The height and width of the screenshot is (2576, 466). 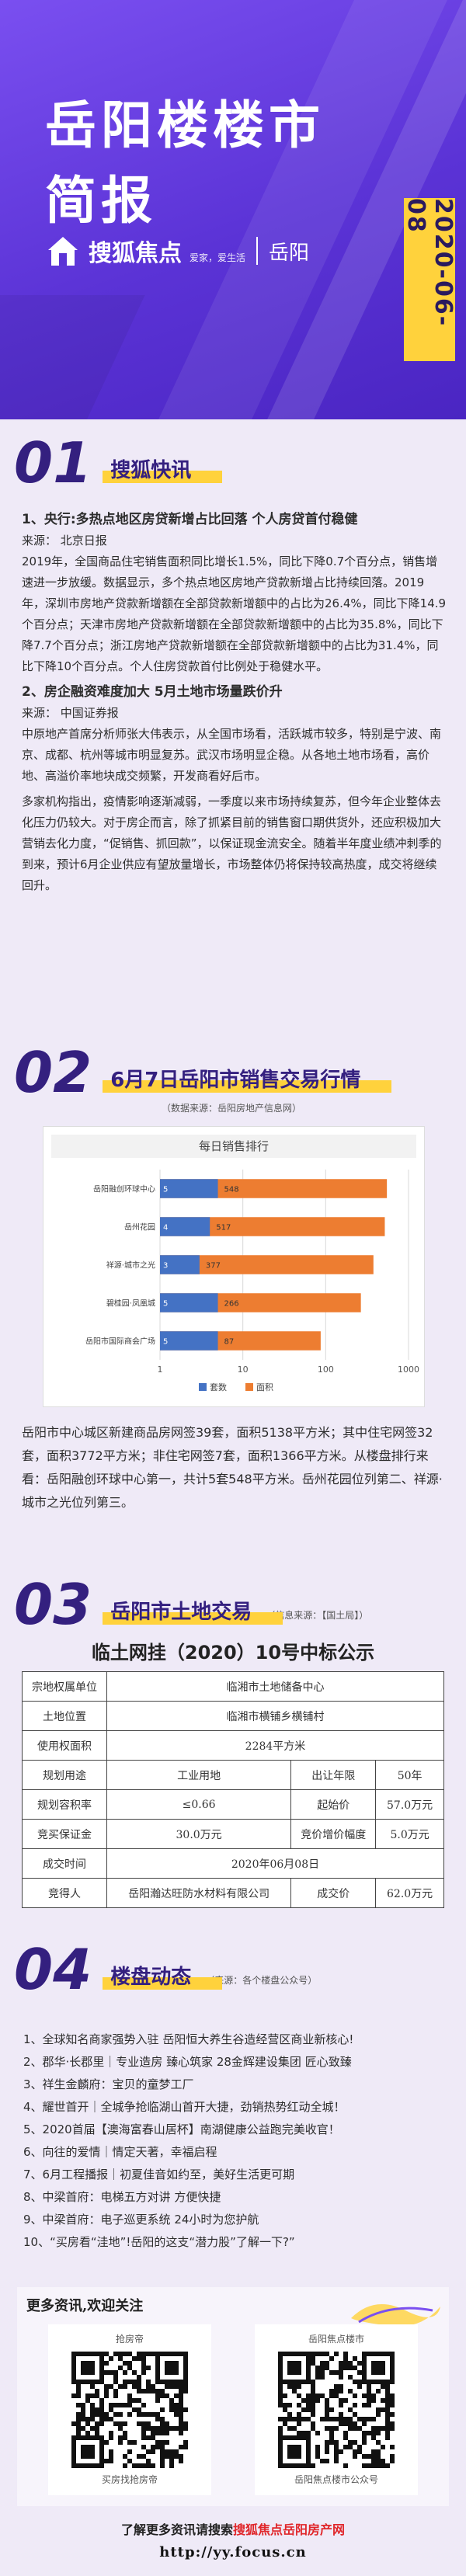 I want to click on table-cell: 成交价, so click(x=333, y=1893).